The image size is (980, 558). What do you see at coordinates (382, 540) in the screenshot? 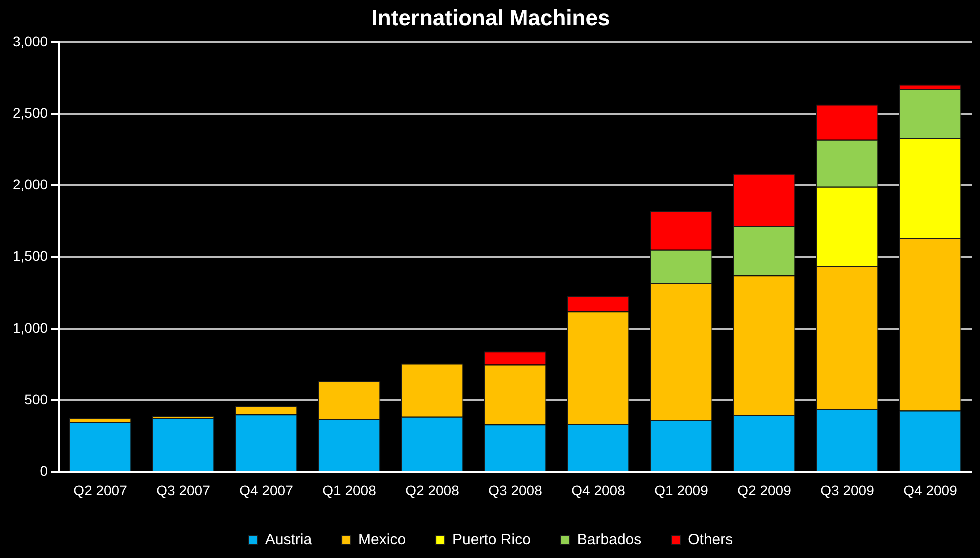
I see `legend-label: Mexico` at bounding box center [382, 540].